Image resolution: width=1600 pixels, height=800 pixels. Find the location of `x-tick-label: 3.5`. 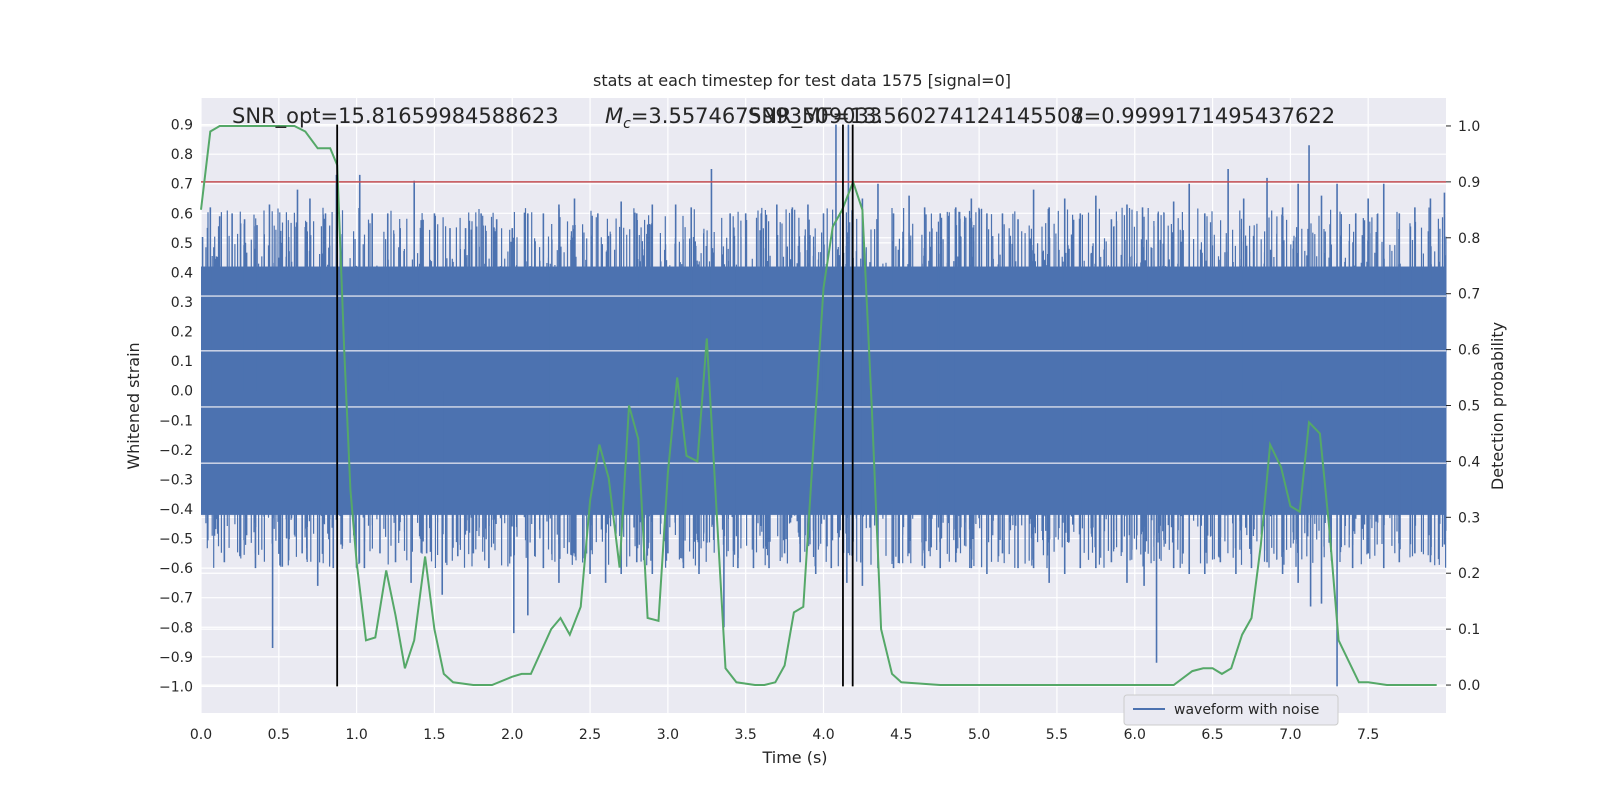

x-tick-label: 3.5 is located at coordinates (746, 735).